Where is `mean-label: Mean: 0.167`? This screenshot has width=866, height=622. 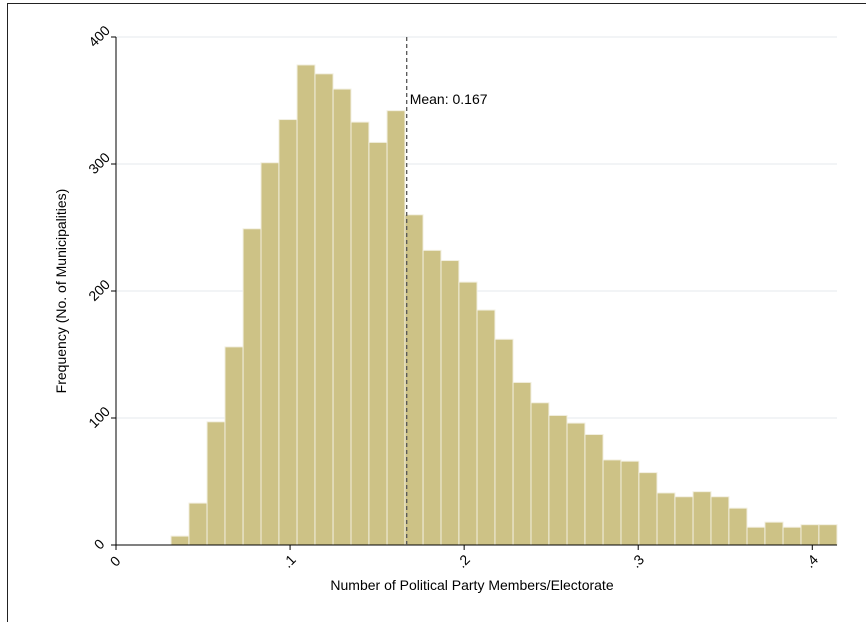
mean-label: Mean: 0.167 is located at coordinates (449, 99).